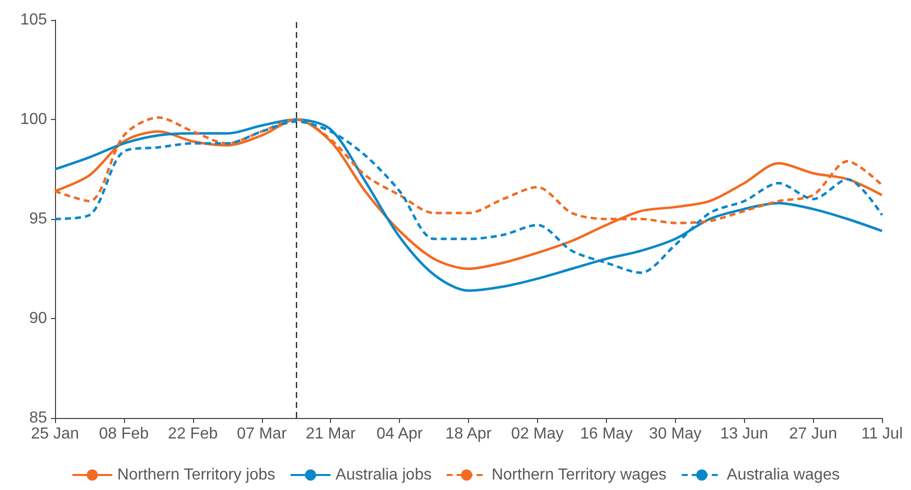 This screenshot has height=490, width=911. I want to click on x-tick-label: 08 Feb, so click(124, 434).